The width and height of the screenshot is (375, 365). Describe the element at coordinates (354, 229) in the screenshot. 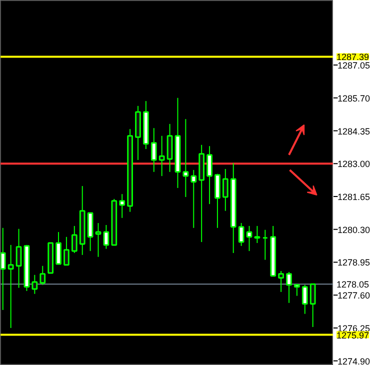

I see `y-tick-label: 1280.30` at that location.